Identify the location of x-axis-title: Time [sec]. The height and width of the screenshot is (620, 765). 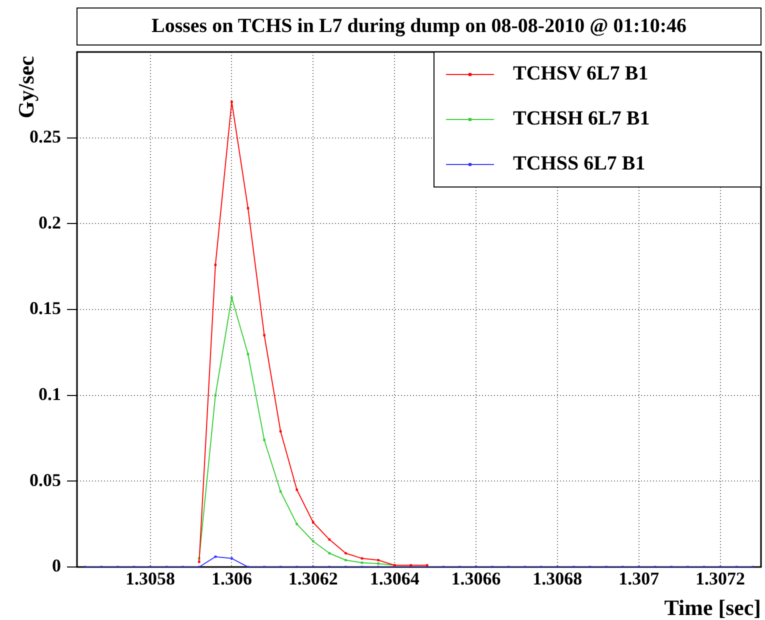
(712, 607).